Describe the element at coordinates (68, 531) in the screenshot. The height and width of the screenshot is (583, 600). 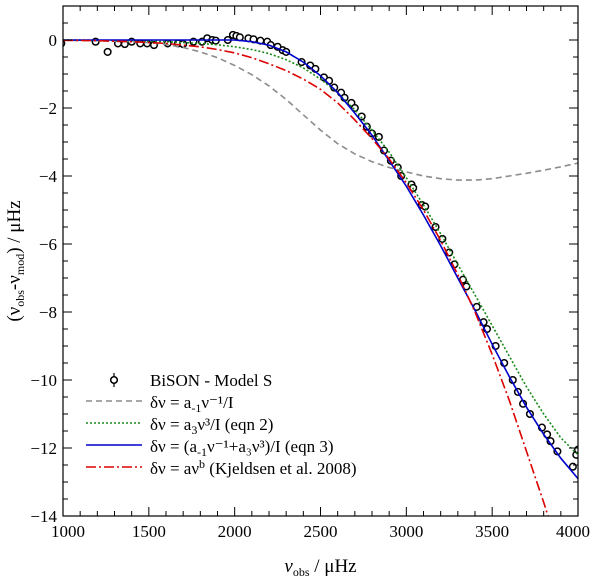
I see `x-tick-label: 1000` at that location.